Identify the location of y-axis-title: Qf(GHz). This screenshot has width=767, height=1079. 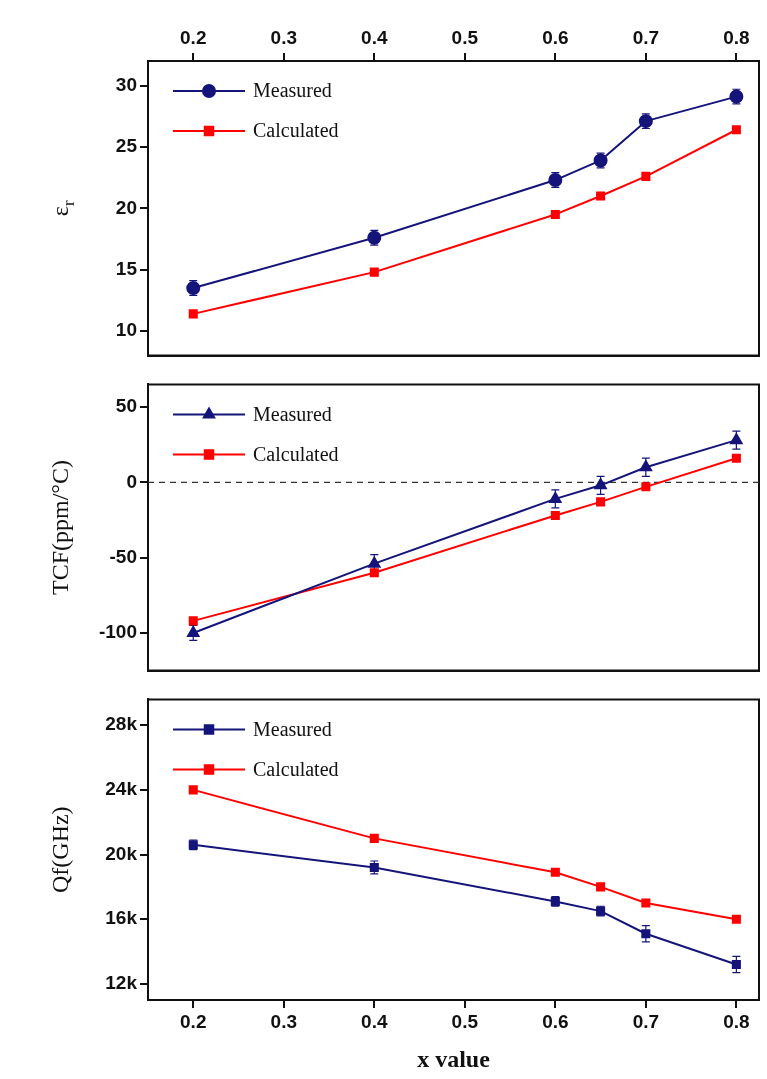
(60, 850).